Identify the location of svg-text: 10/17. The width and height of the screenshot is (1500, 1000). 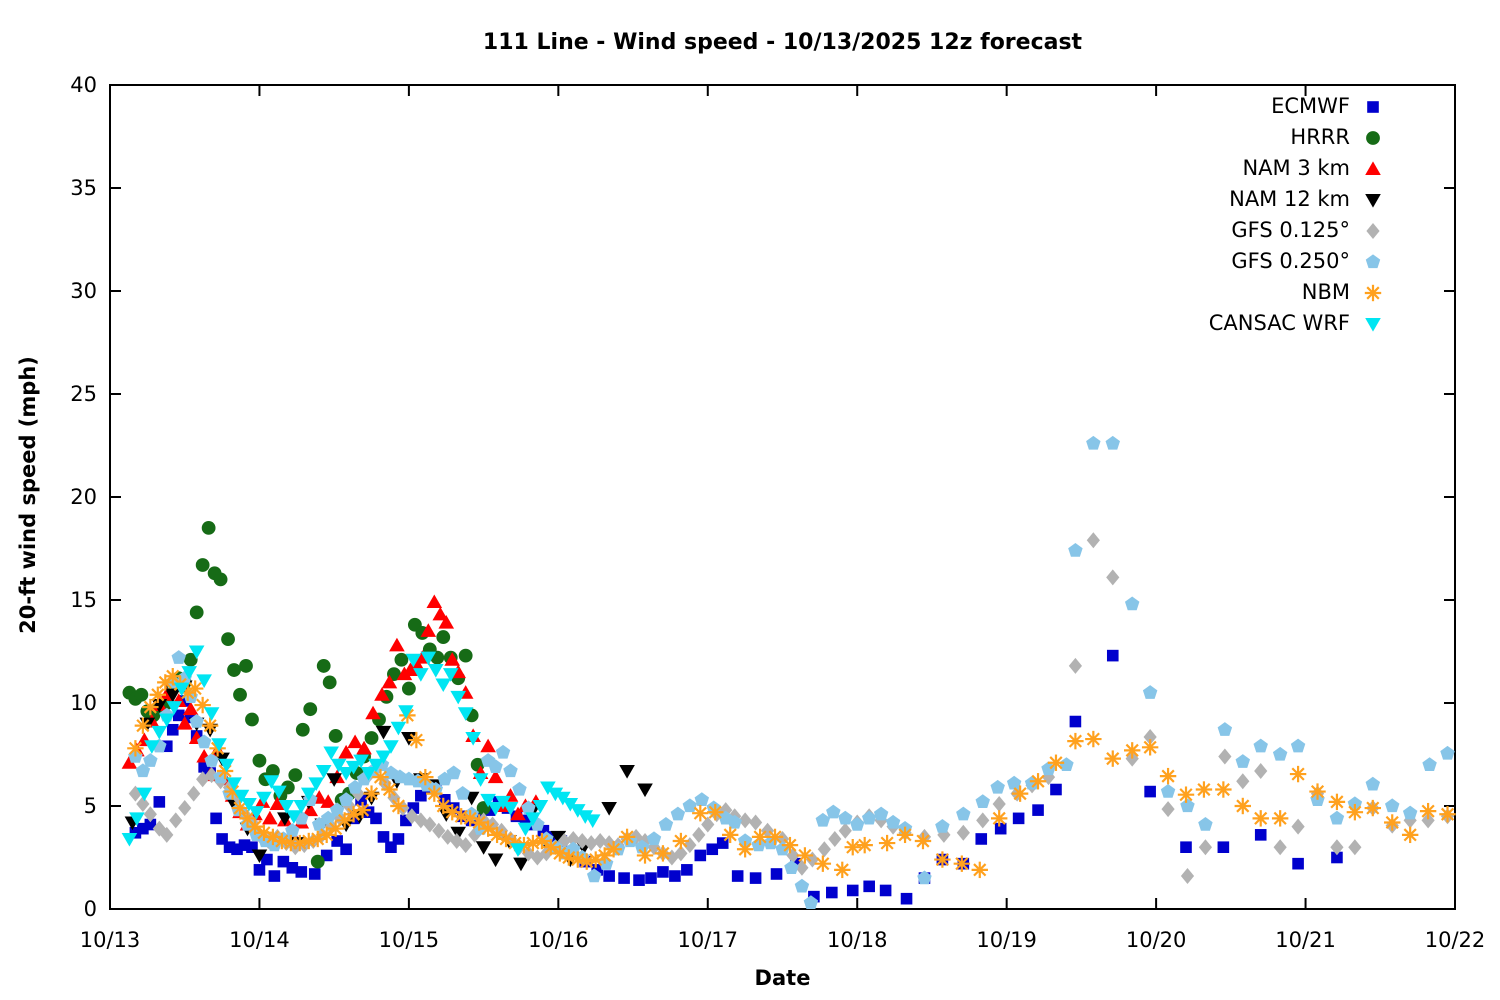
(708, 940).